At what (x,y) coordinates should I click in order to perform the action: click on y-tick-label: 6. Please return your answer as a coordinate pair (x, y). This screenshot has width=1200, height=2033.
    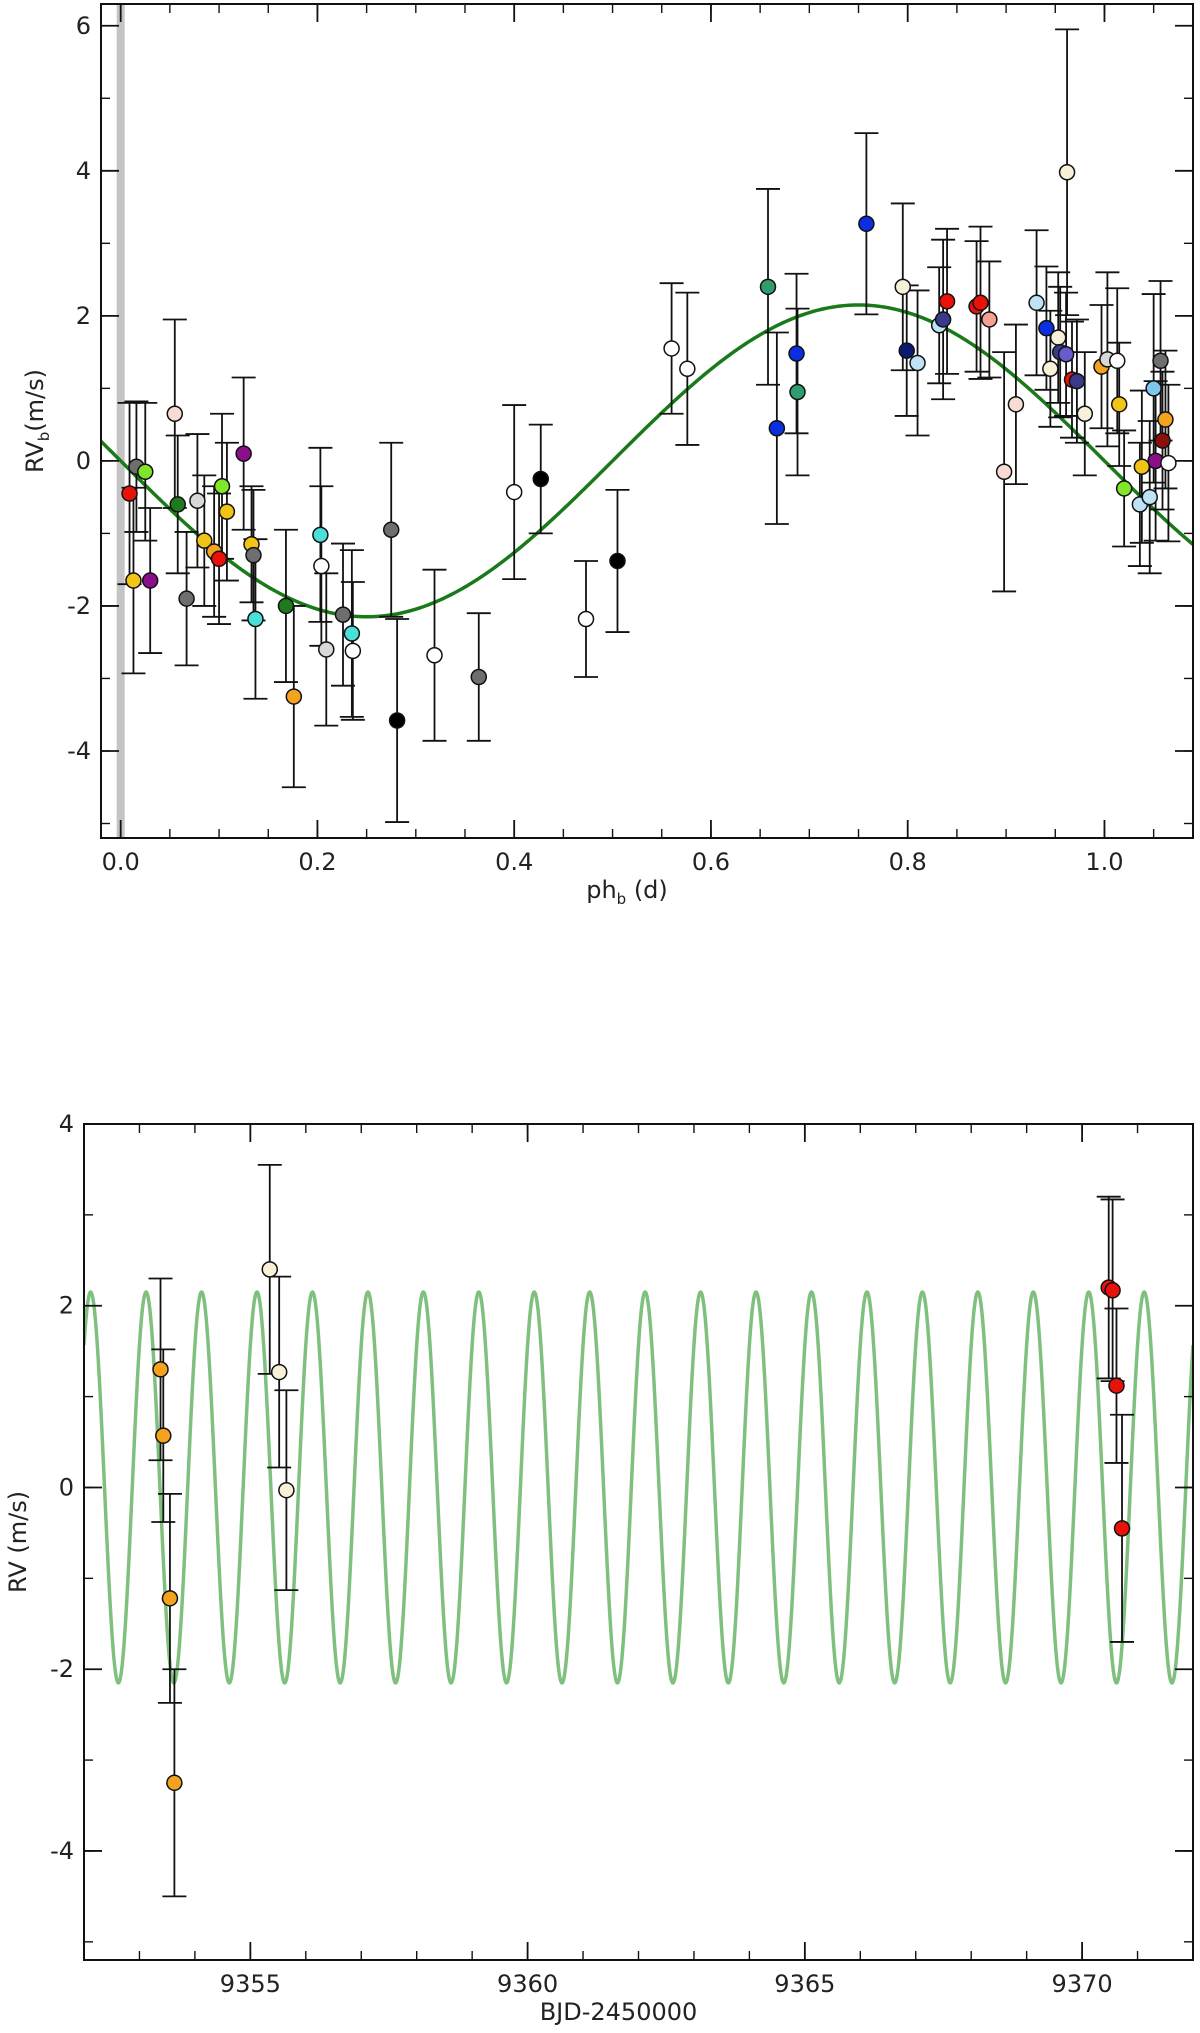
    Looking at the image, I should click on (83, 26).